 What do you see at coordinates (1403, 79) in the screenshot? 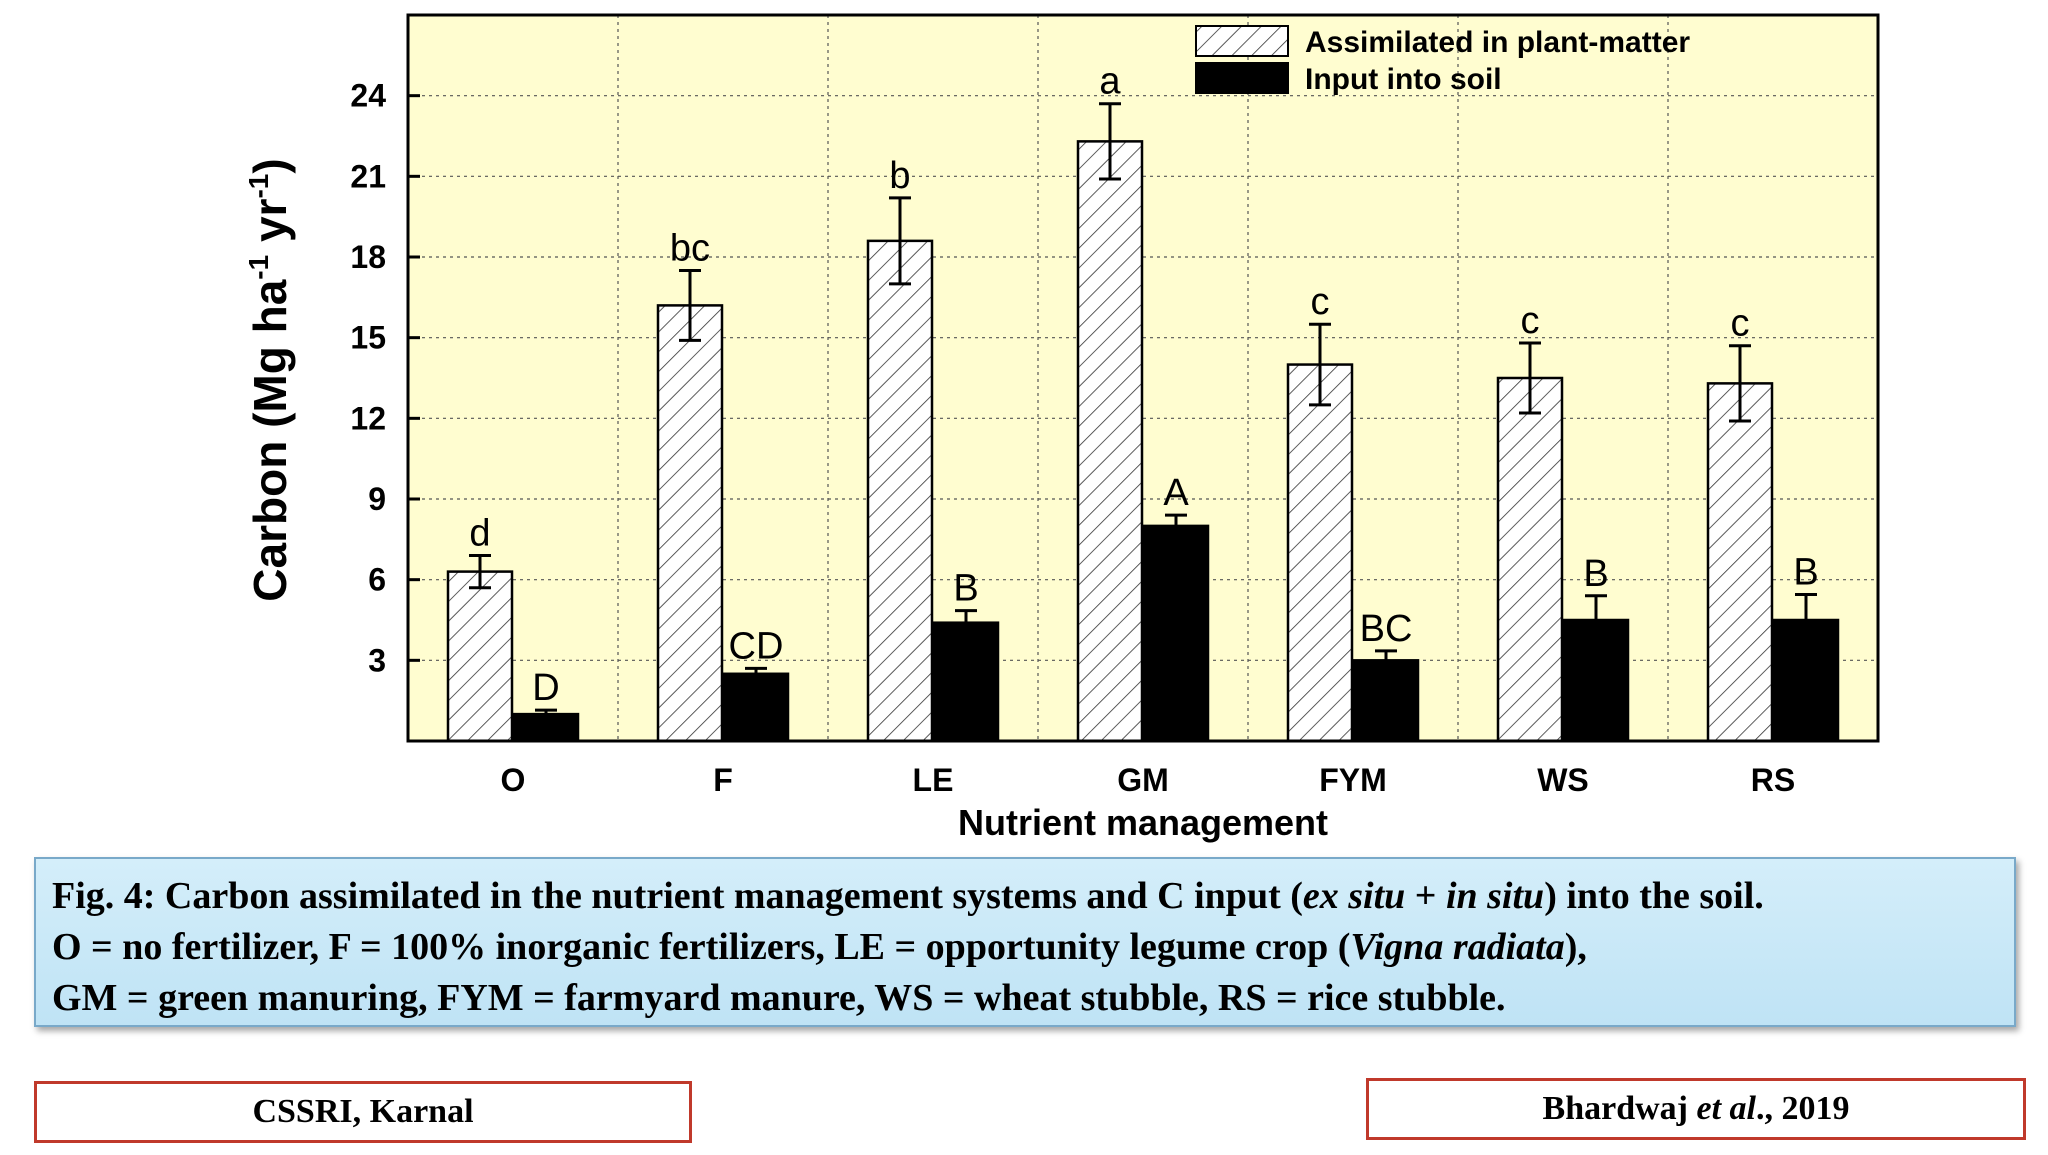
I see `legend-label-series-2: Input into soil` at bounding box center [1403, 79].